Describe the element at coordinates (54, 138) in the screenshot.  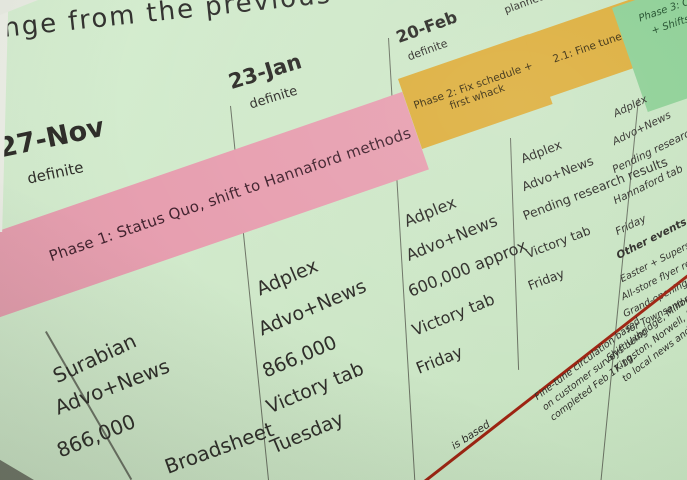
I see `column1-date: 27-Nov` at that location.